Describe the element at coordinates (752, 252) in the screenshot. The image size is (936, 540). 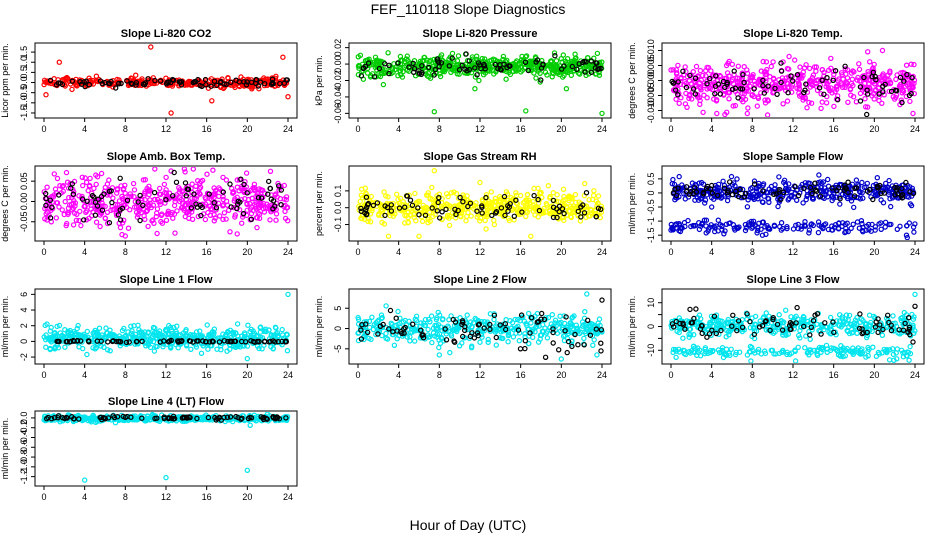
I see `x-tick-label: 8` at that location.